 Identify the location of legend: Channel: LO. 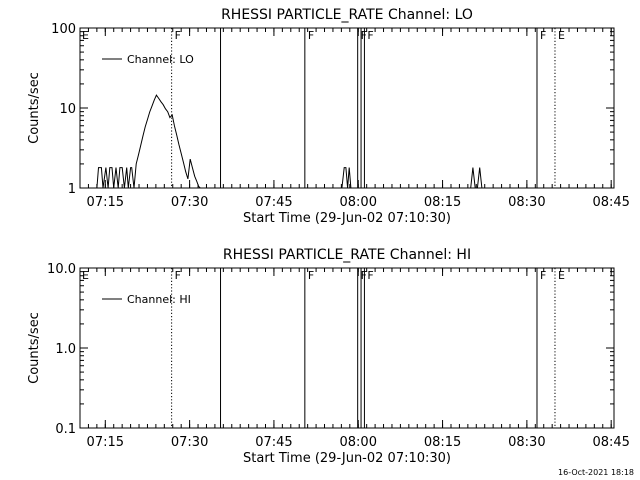
(148, 59).